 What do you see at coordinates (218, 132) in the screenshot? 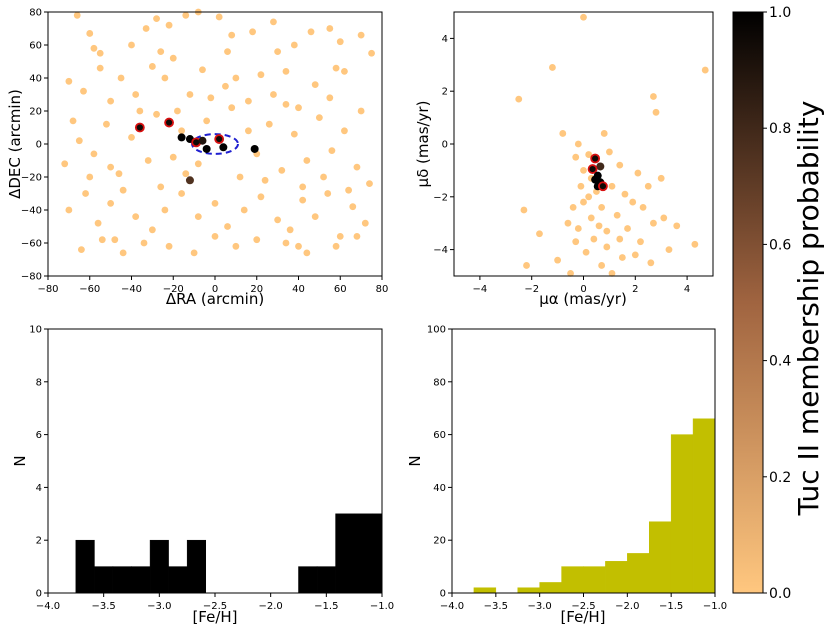
I see `sky-scatter-marks` at bounding box center [218, 132].